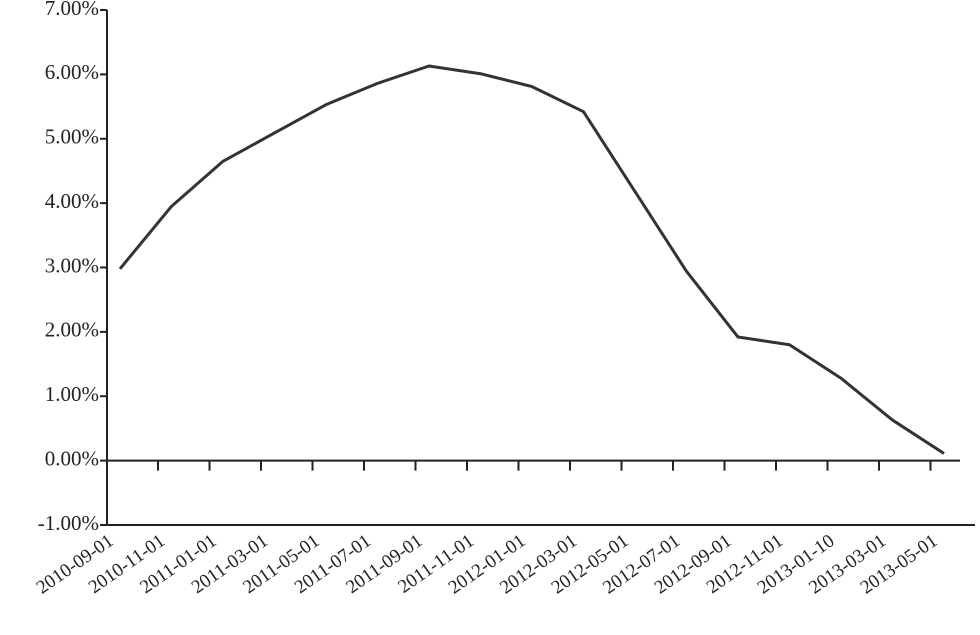  I want to click on y-tick-label: 2.00%, so click(72, 330).